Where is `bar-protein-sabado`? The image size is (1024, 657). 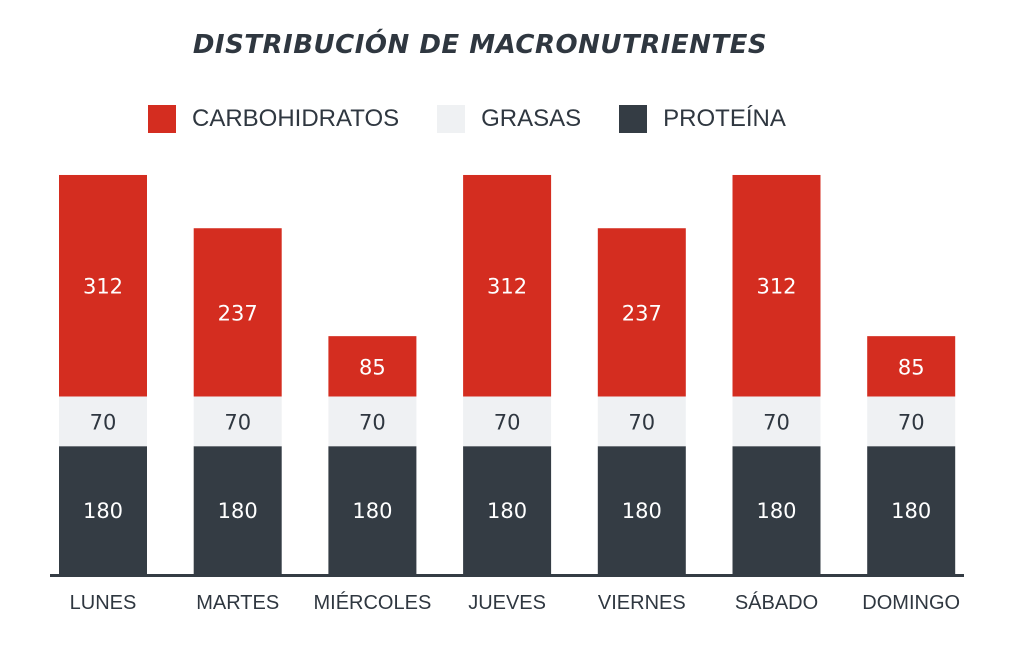
bar-protein-sabado is located at coordinates (776, 510).